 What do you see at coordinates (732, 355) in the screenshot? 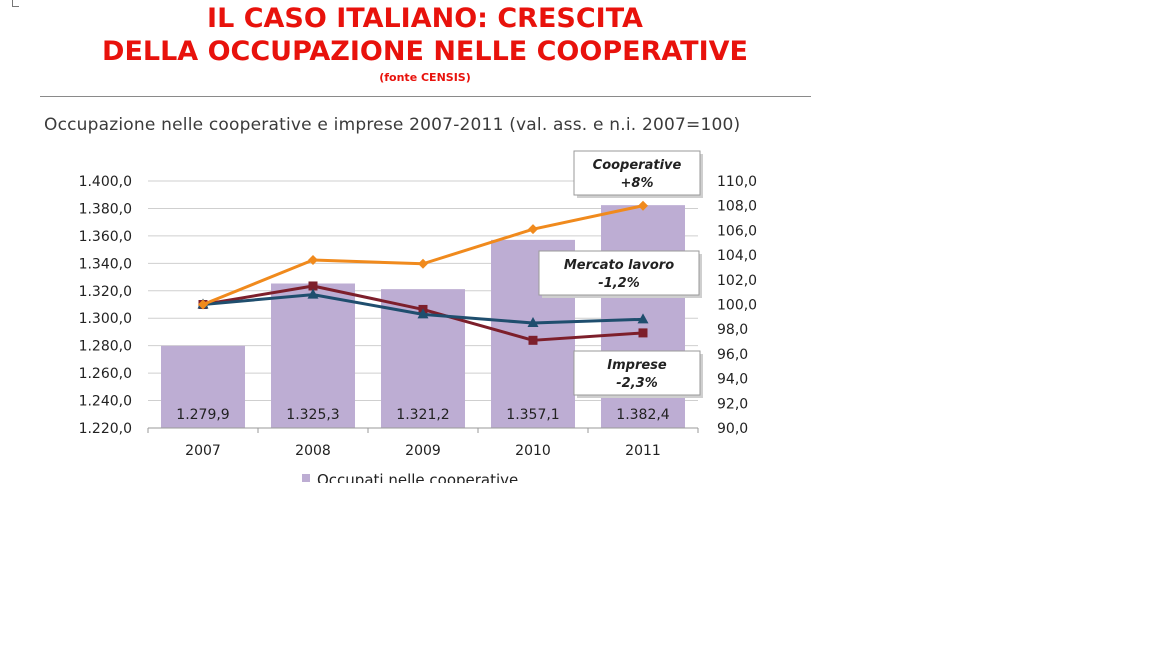
I see `y-right-tick-label: 96,0` at bounding box center [732, 355].